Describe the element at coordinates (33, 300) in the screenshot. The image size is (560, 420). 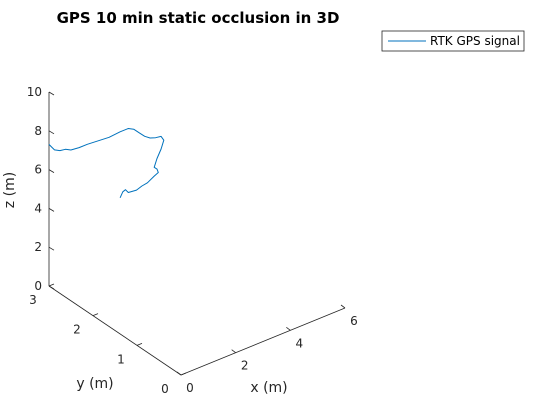
I see `y-tick-label: 3` at that location.